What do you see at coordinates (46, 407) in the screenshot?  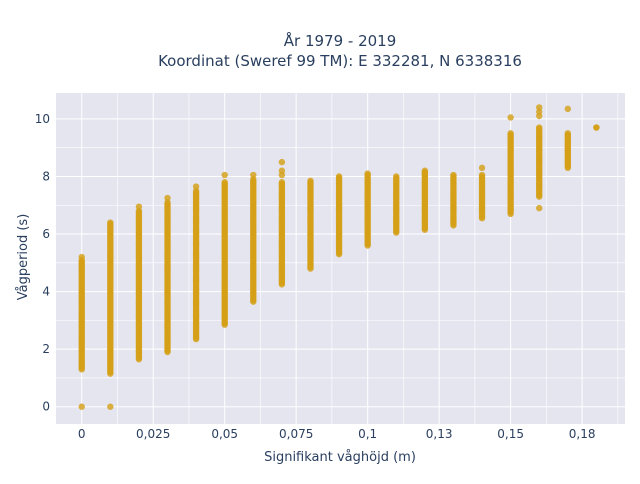 I see `y-tick-label: 0` at bounding box center [46, 407].